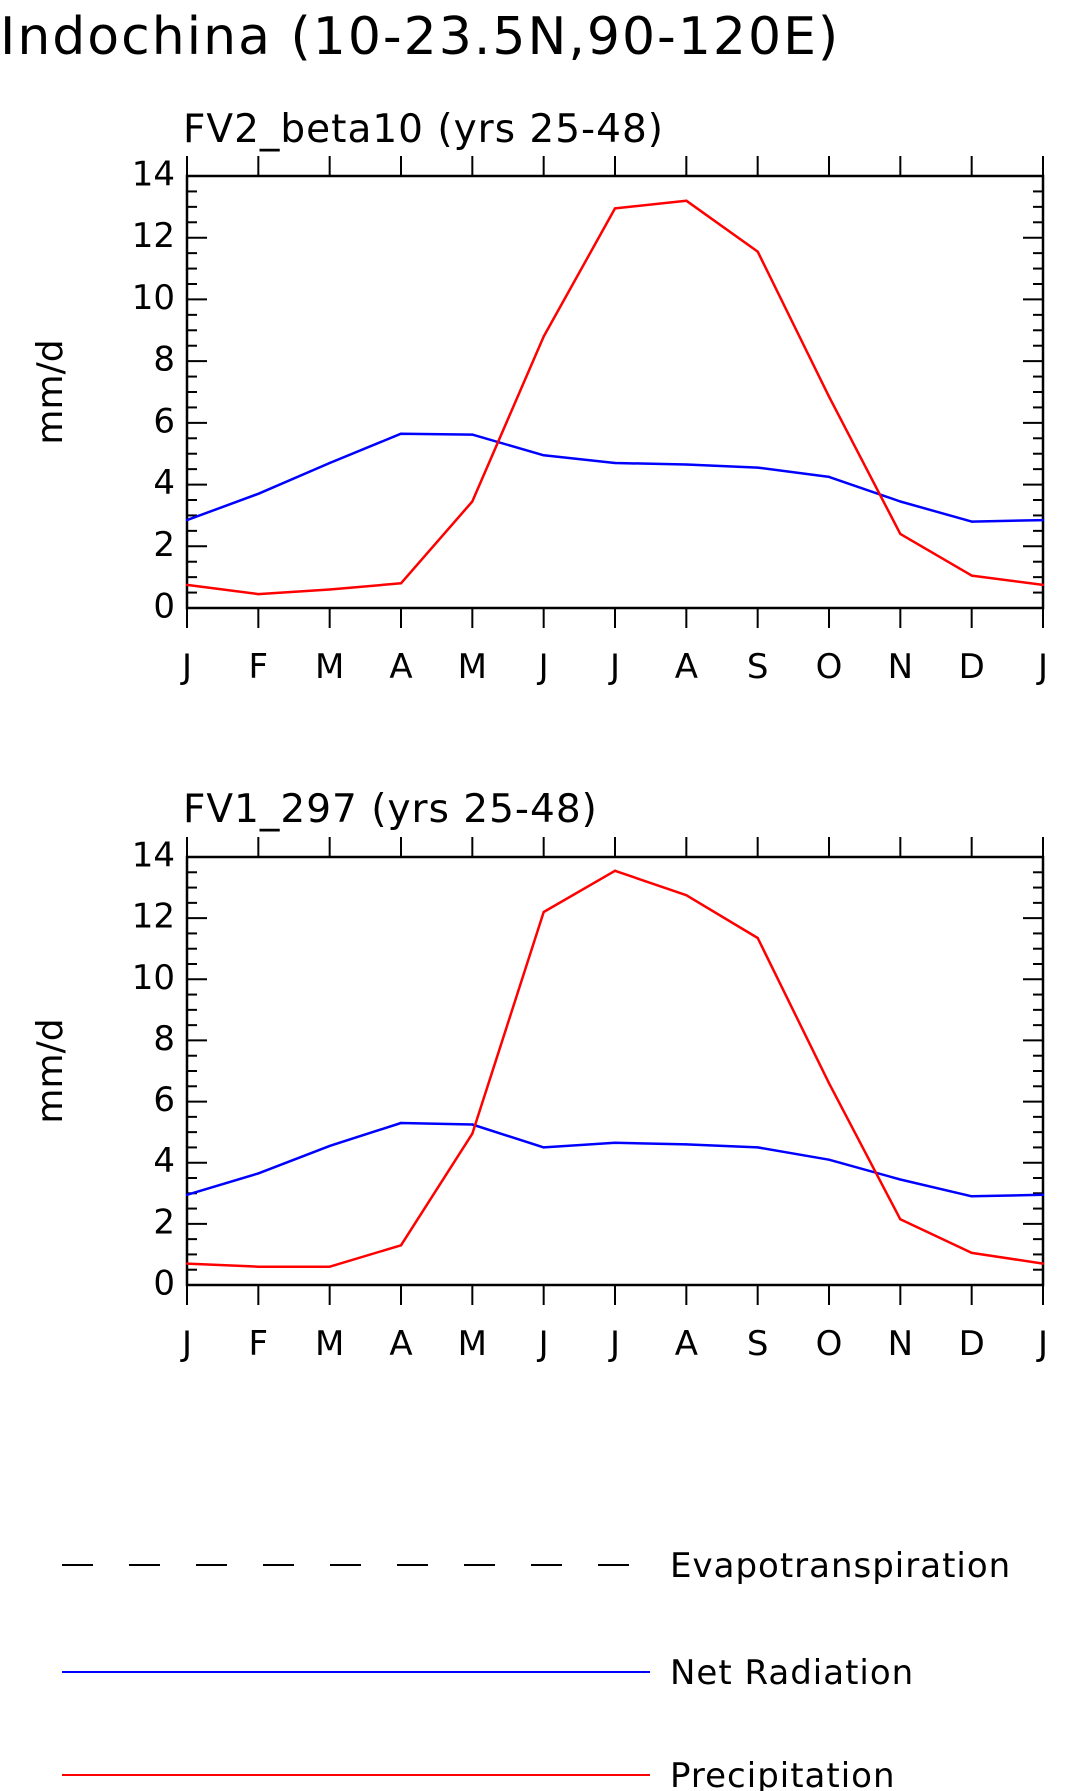 Image resolution: width=1078 pixels, height=1791 pixels. I want to click on y-tick-label-bottom: 10, so click(153, 978).